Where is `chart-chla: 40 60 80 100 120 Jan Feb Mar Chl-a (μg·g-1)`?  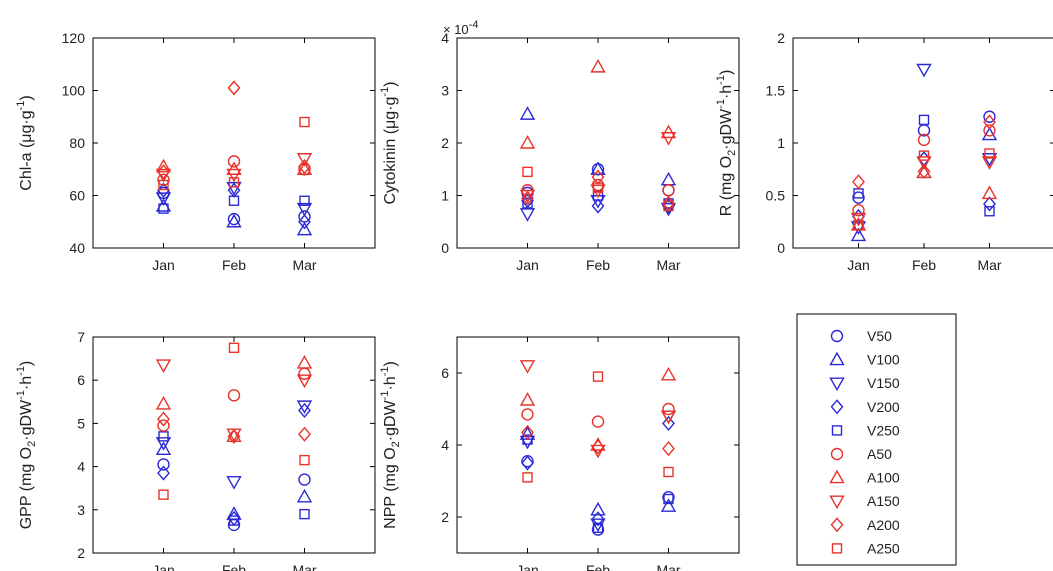
chart-chla: 40 60 80 100 120 Jan Feb Mar Chl-a (μg·g-1) is located at coordinates (195, 151).